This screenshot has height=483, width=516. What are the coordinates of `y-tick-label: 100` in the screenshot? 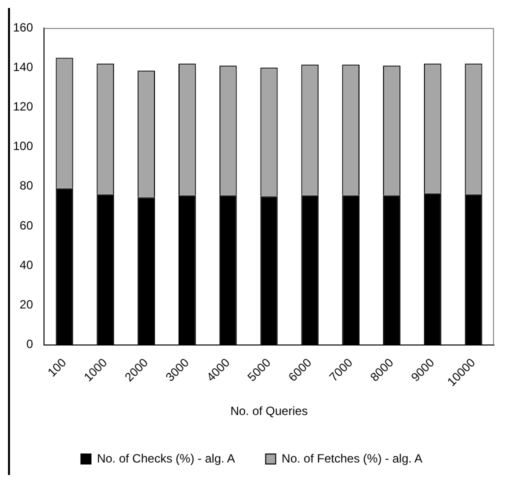 It's located at (23, 146).